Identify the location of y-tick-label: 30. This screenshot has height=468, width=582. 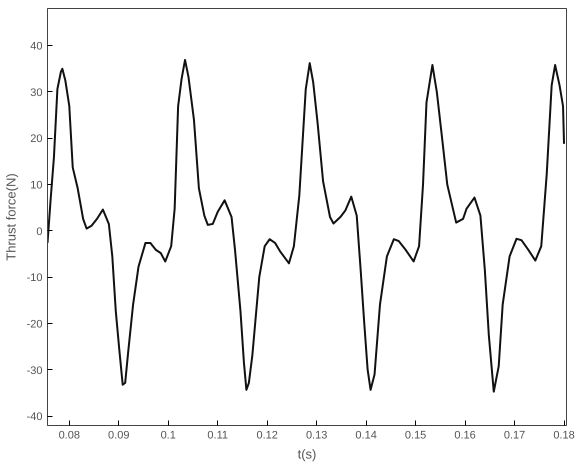
(36, 92).